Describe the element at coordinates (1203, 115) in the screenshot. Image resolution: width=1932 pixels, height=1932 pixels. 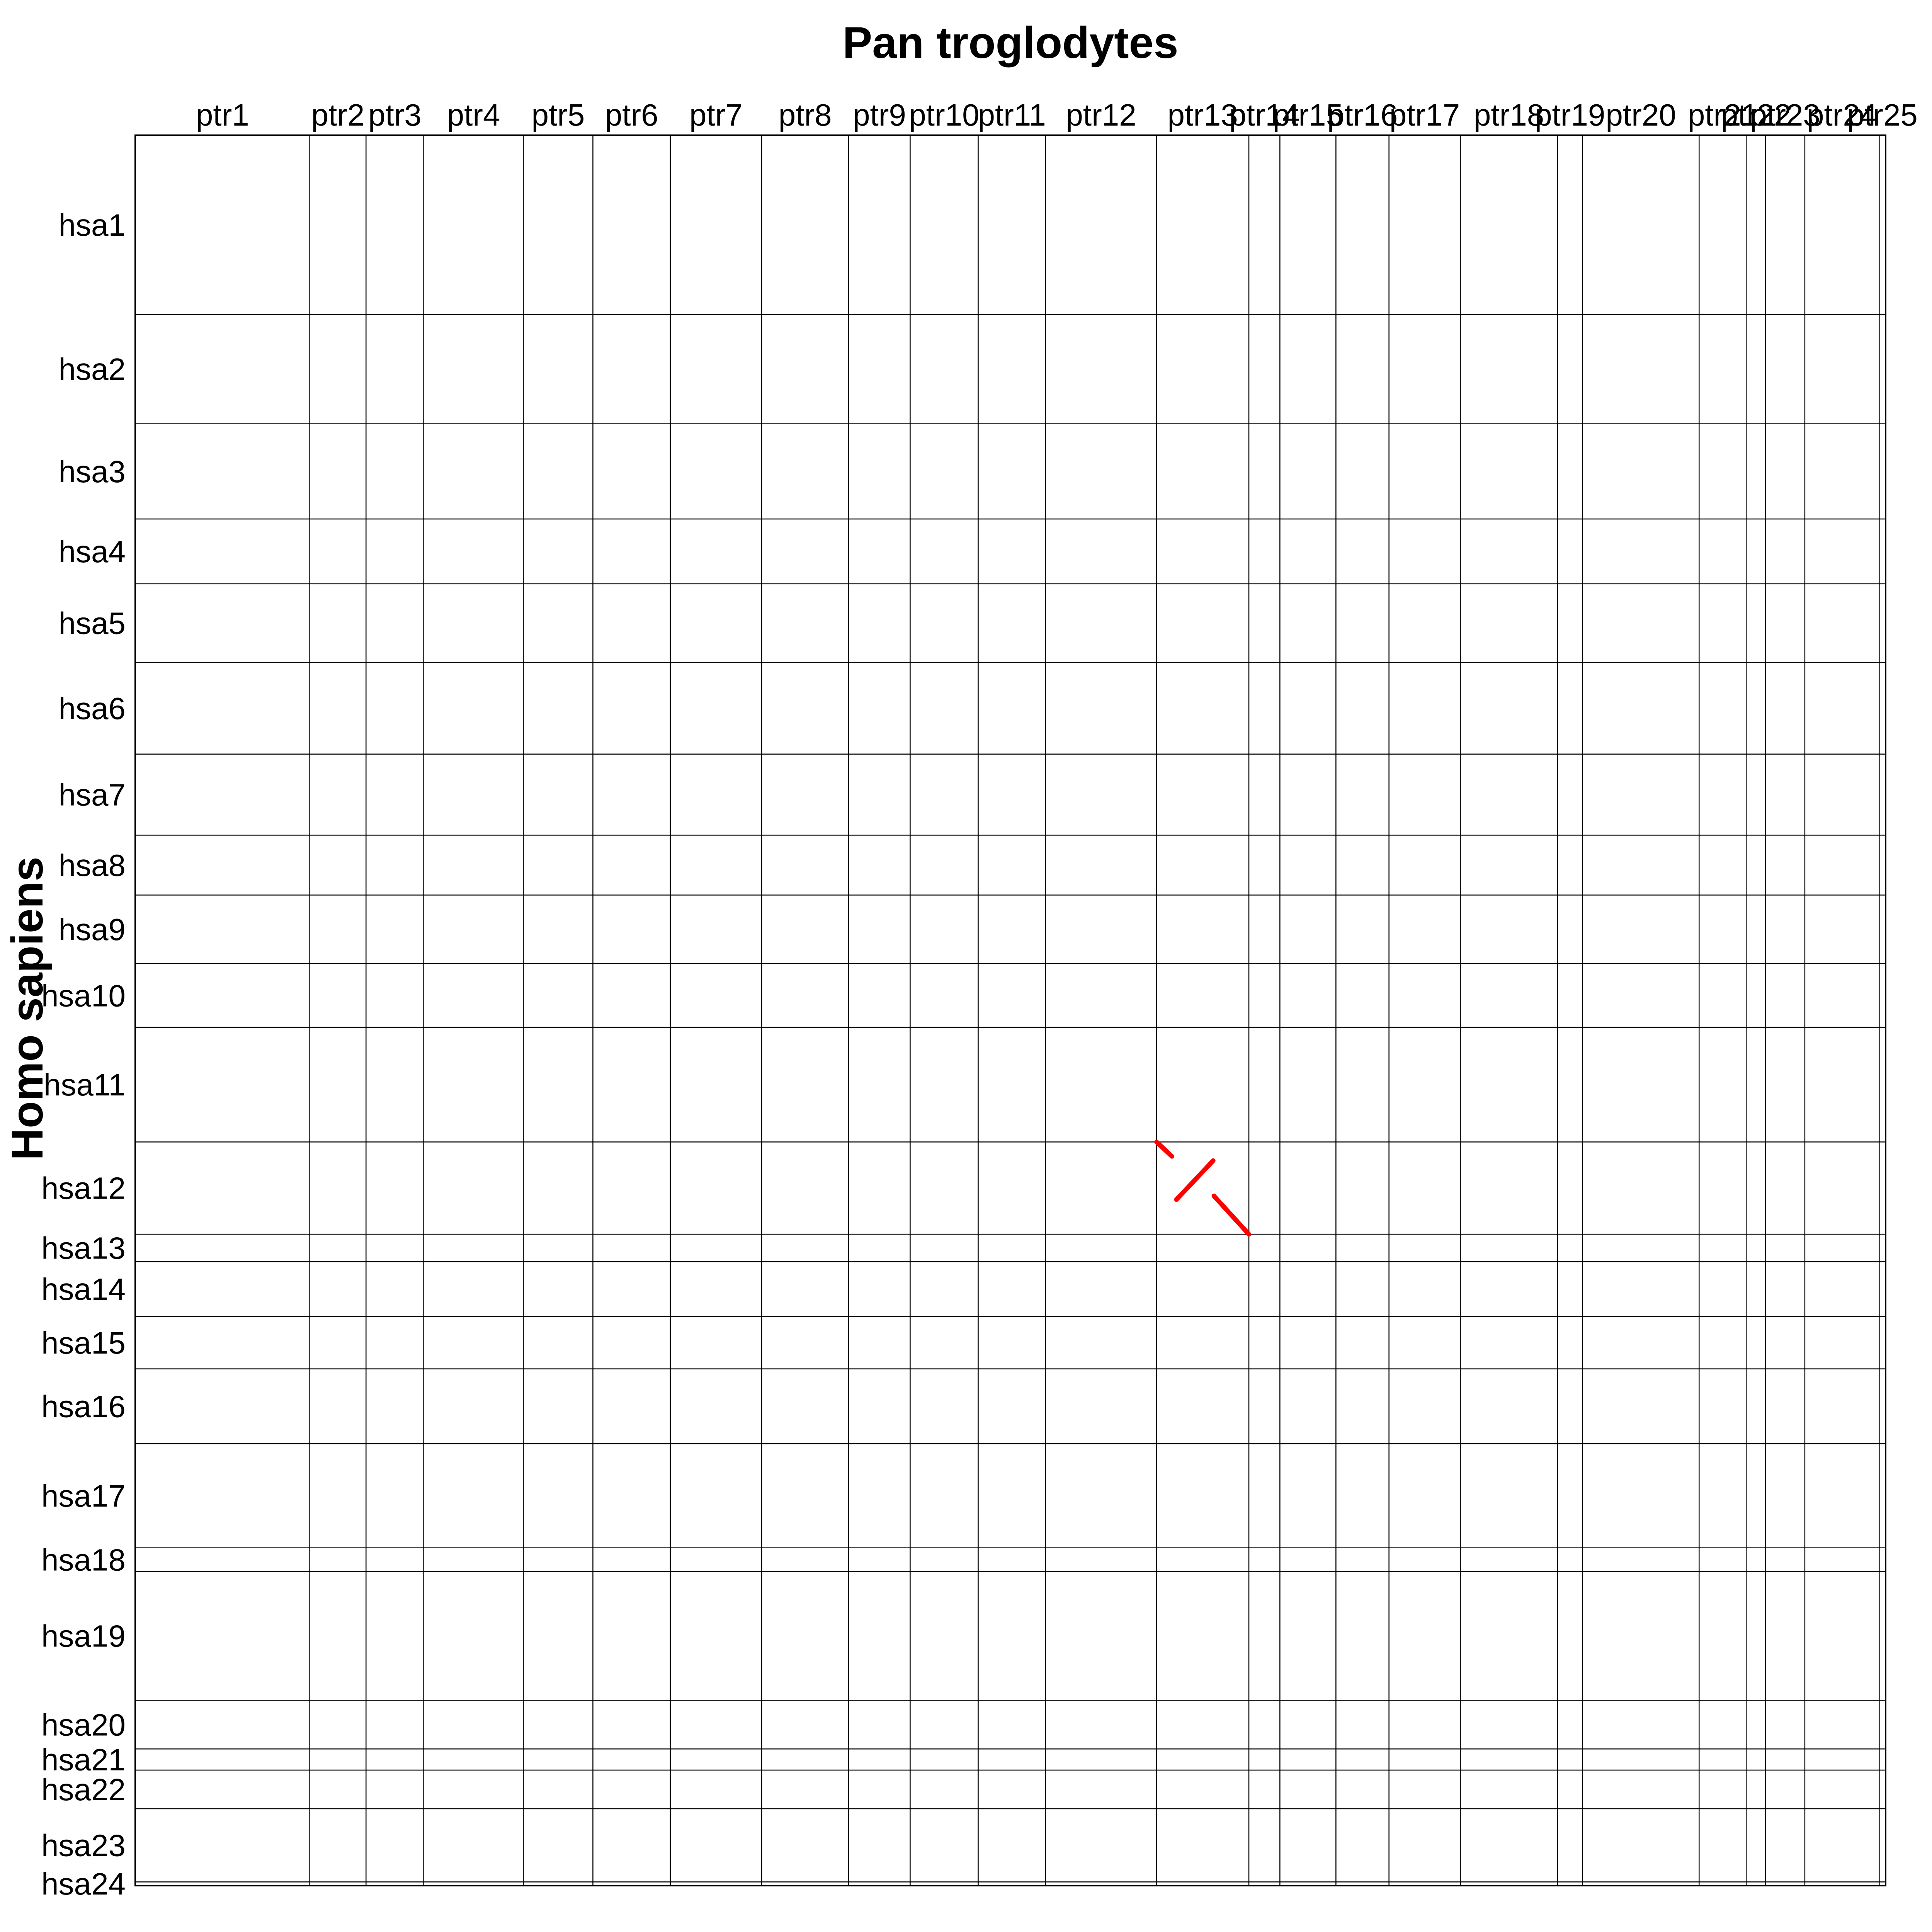
I see `x-tick-label: ptr13` at that location.